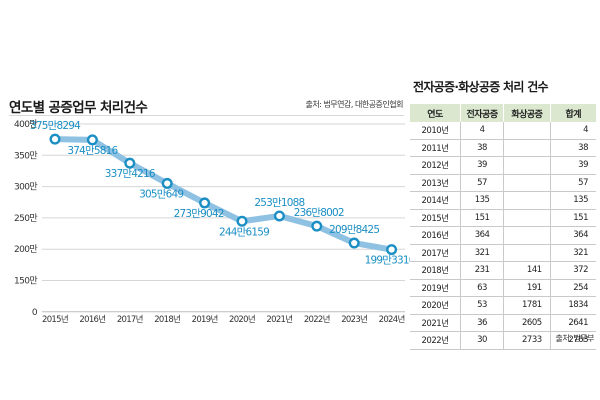 Image resolution: width=600 pixels, height=400 pixels. Describe the element at coordinates (572, 288) in the screenshot. I see `cell-total: 254` at that location.